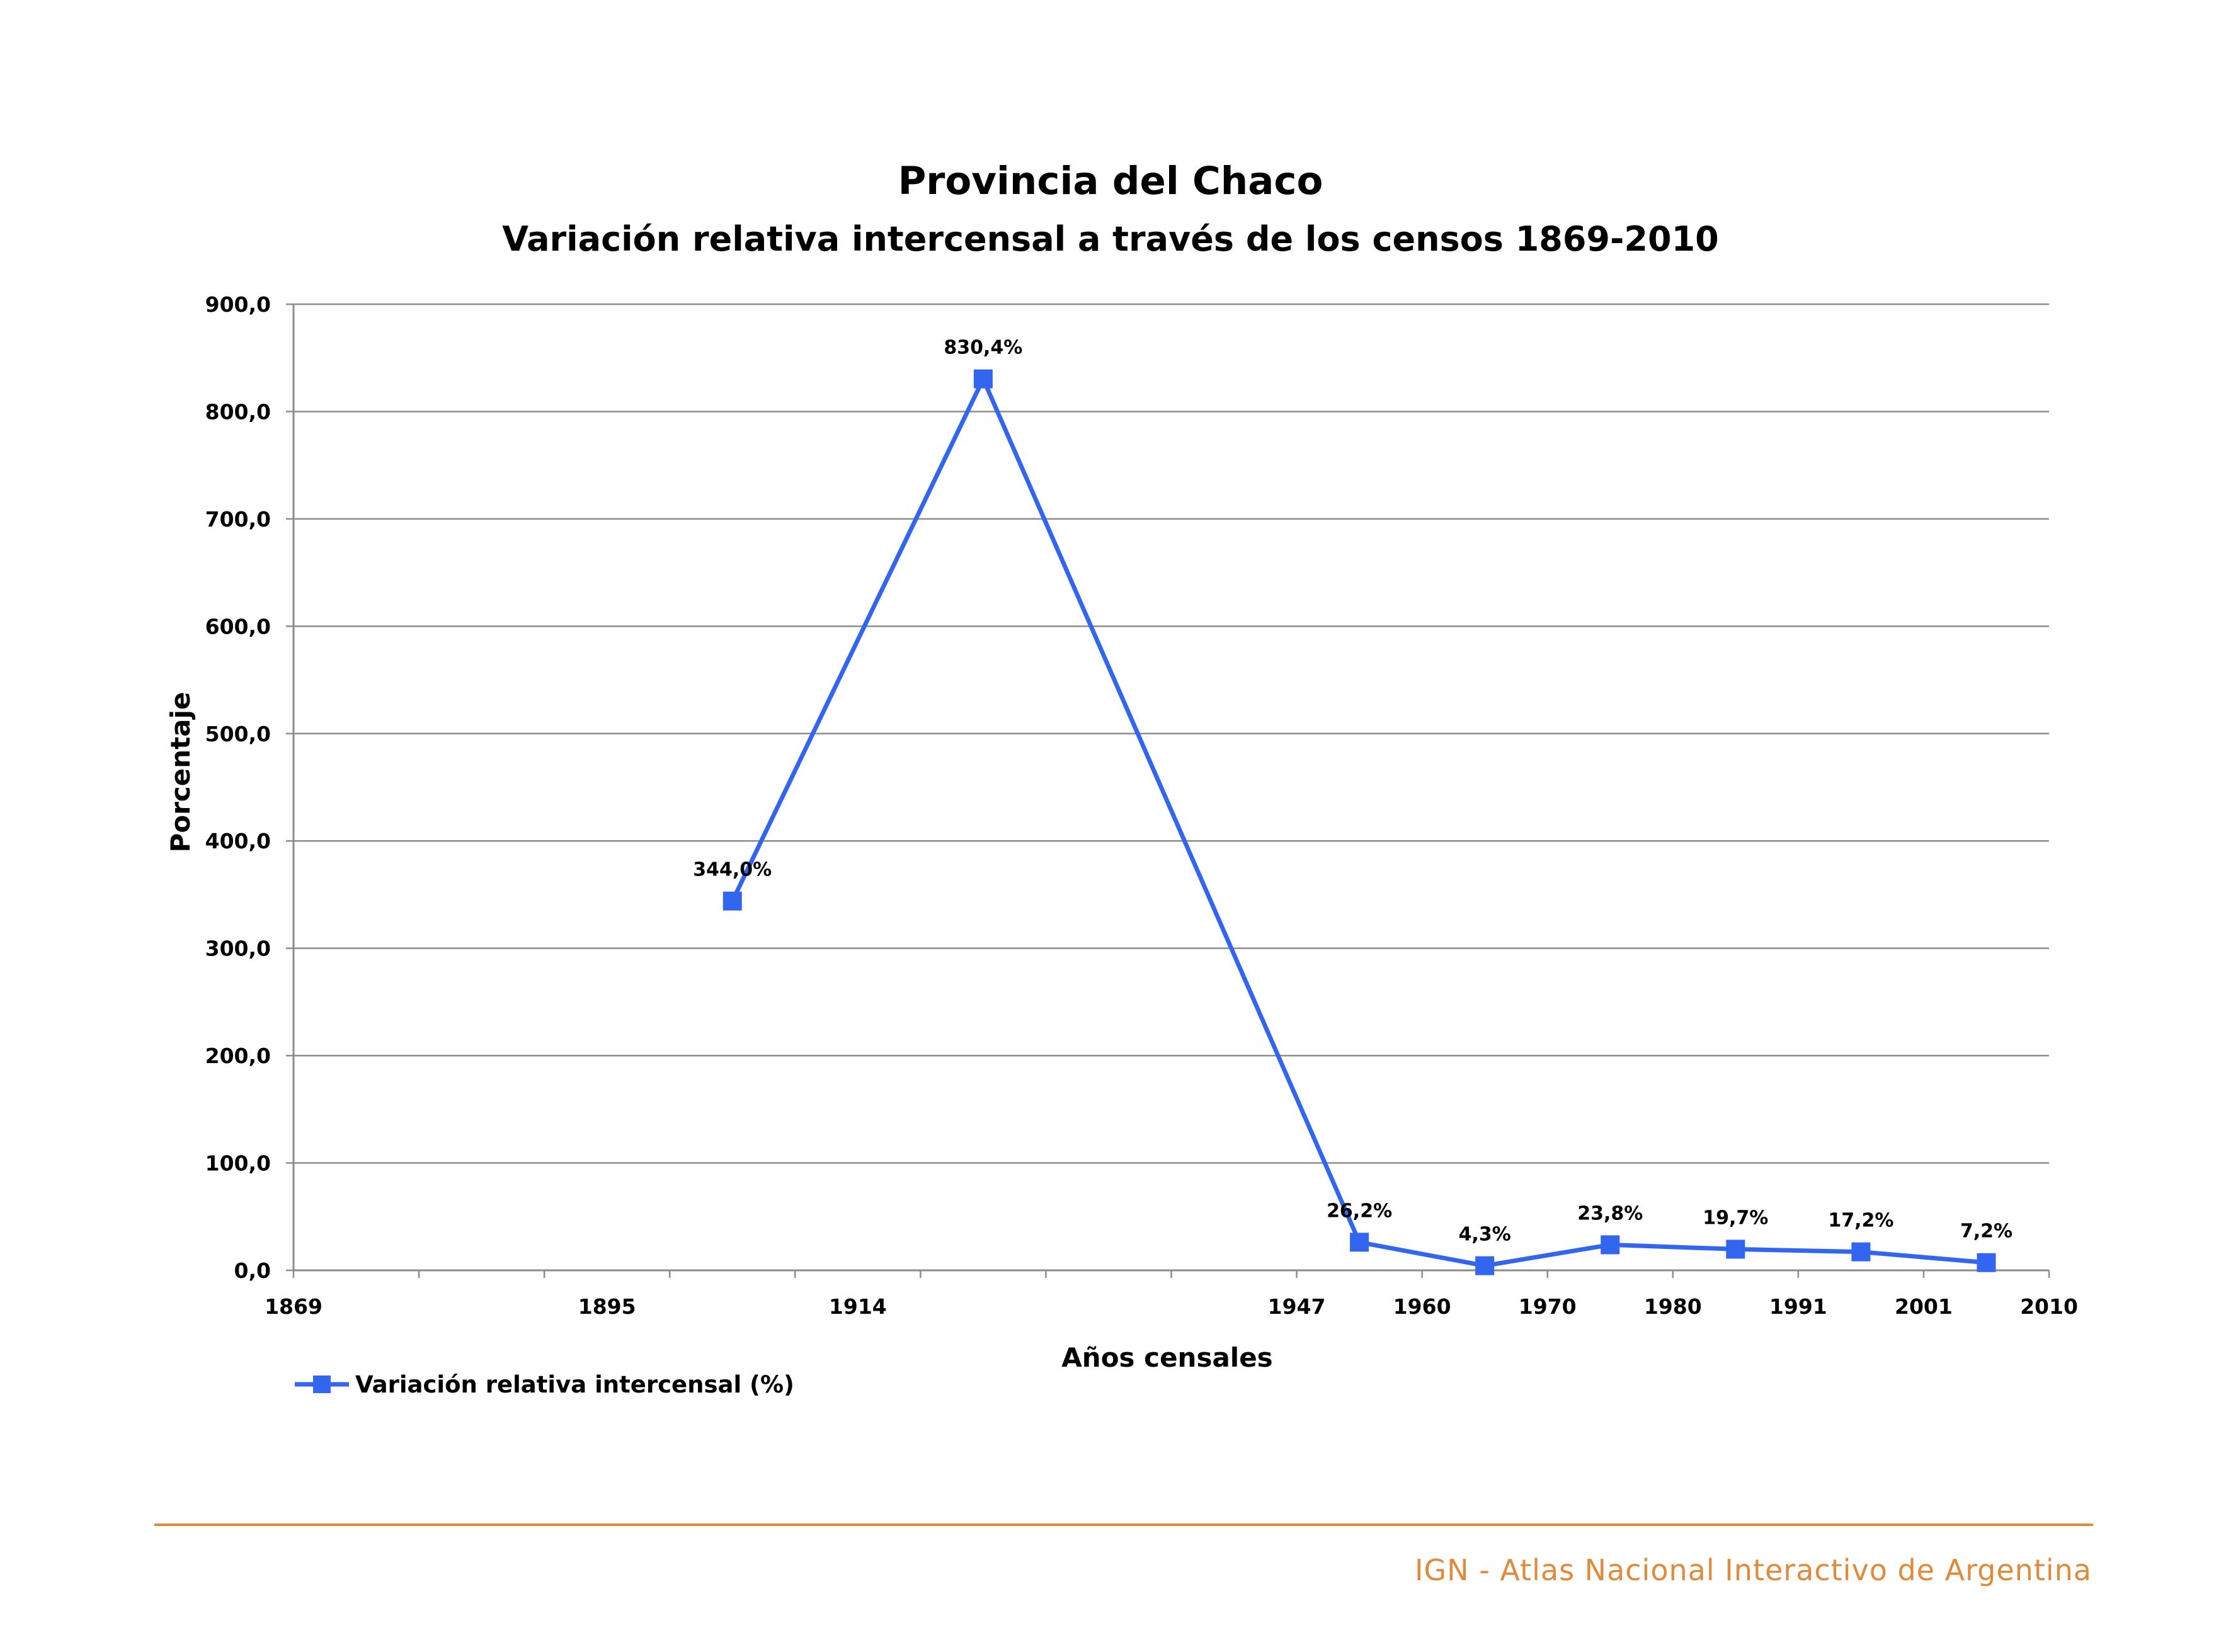 This screenshot has height=1652, width=2221. I want to click on x-tick-label: 1895, so click(607, 1307).